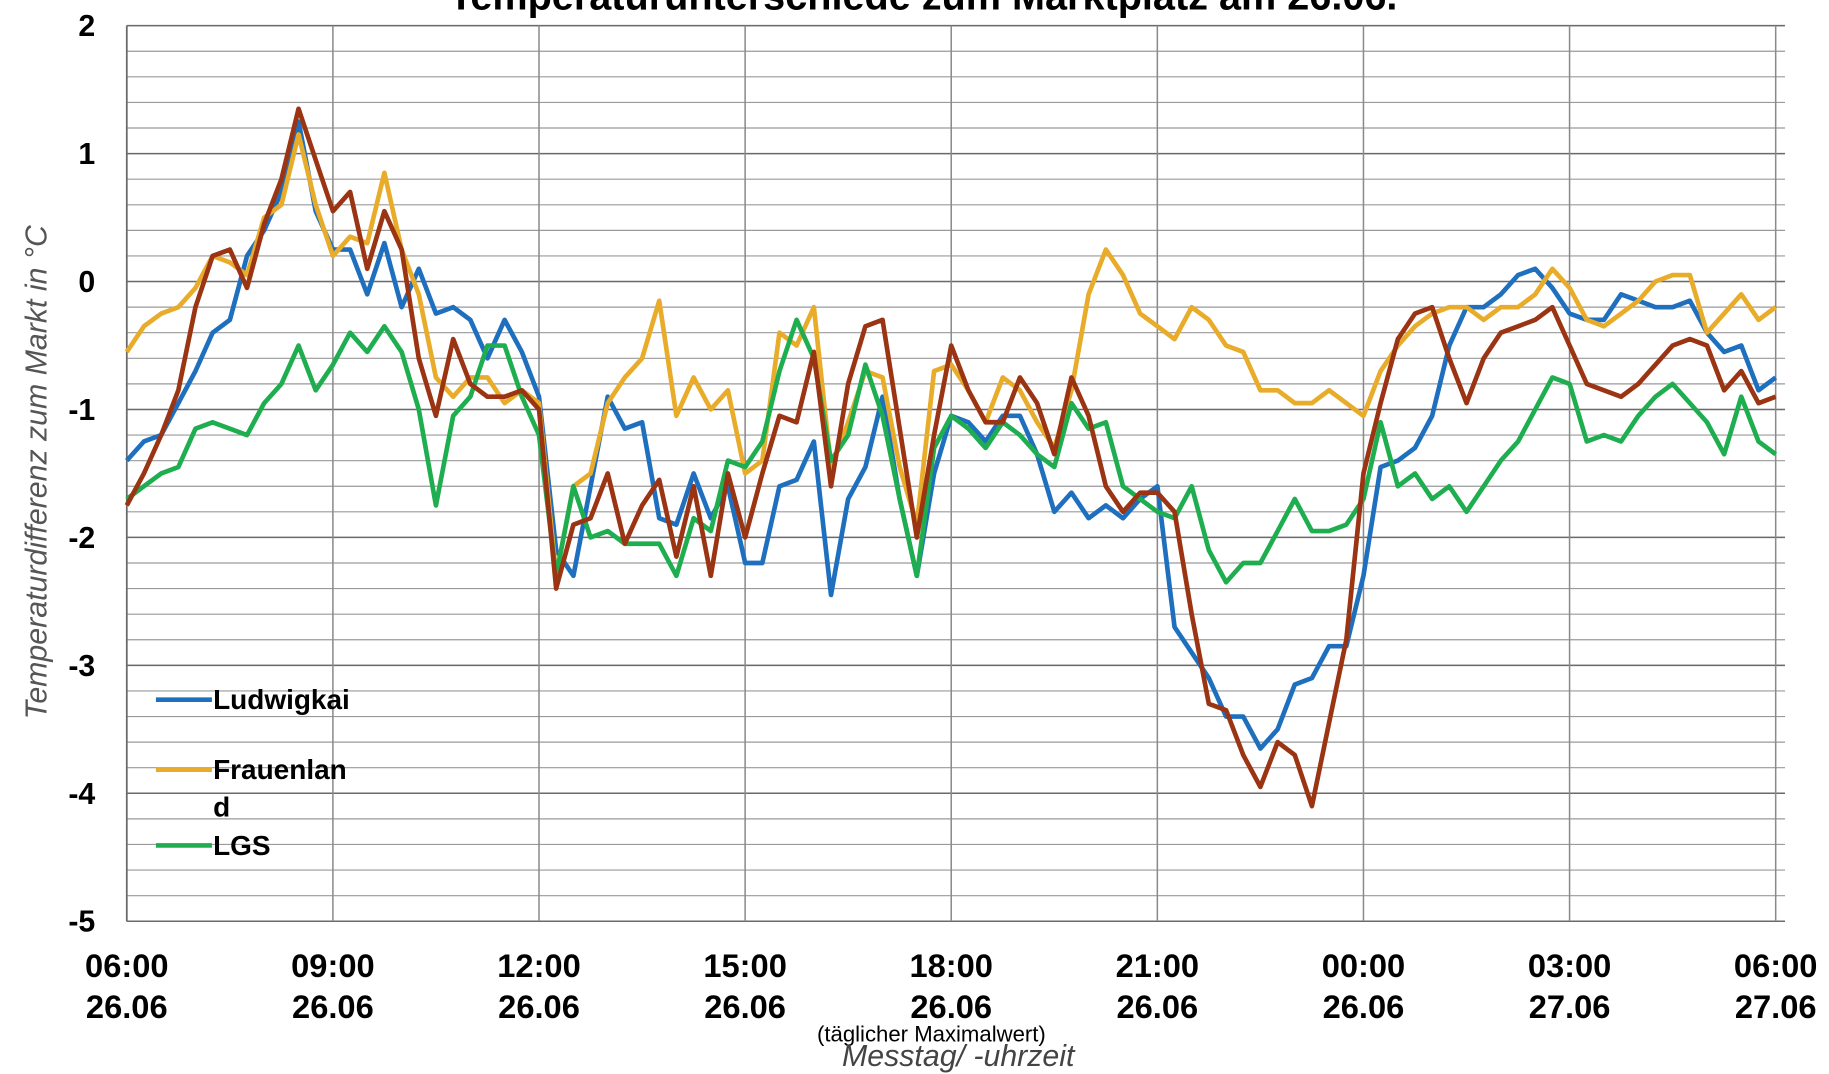  What do you see at coordinates (1157, 986) in the screenshot?
I see `x-tick-label: 21:00 26.06` at bounding box center [1157, 986].